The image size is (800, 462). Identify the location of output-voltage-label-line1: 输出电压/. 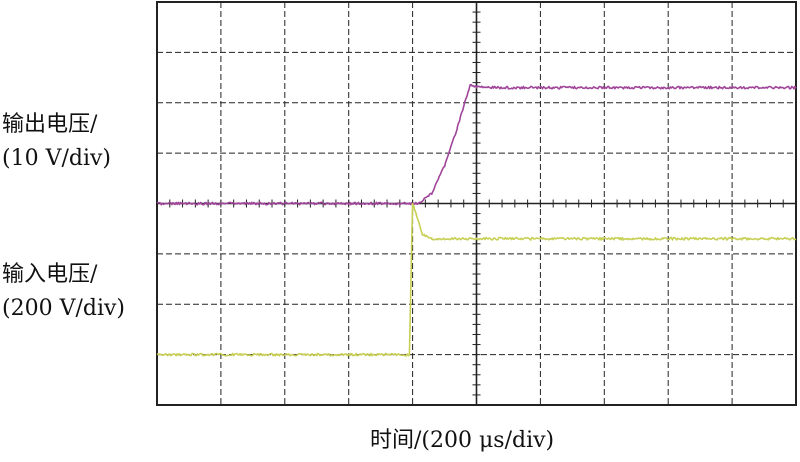
(50, 124).